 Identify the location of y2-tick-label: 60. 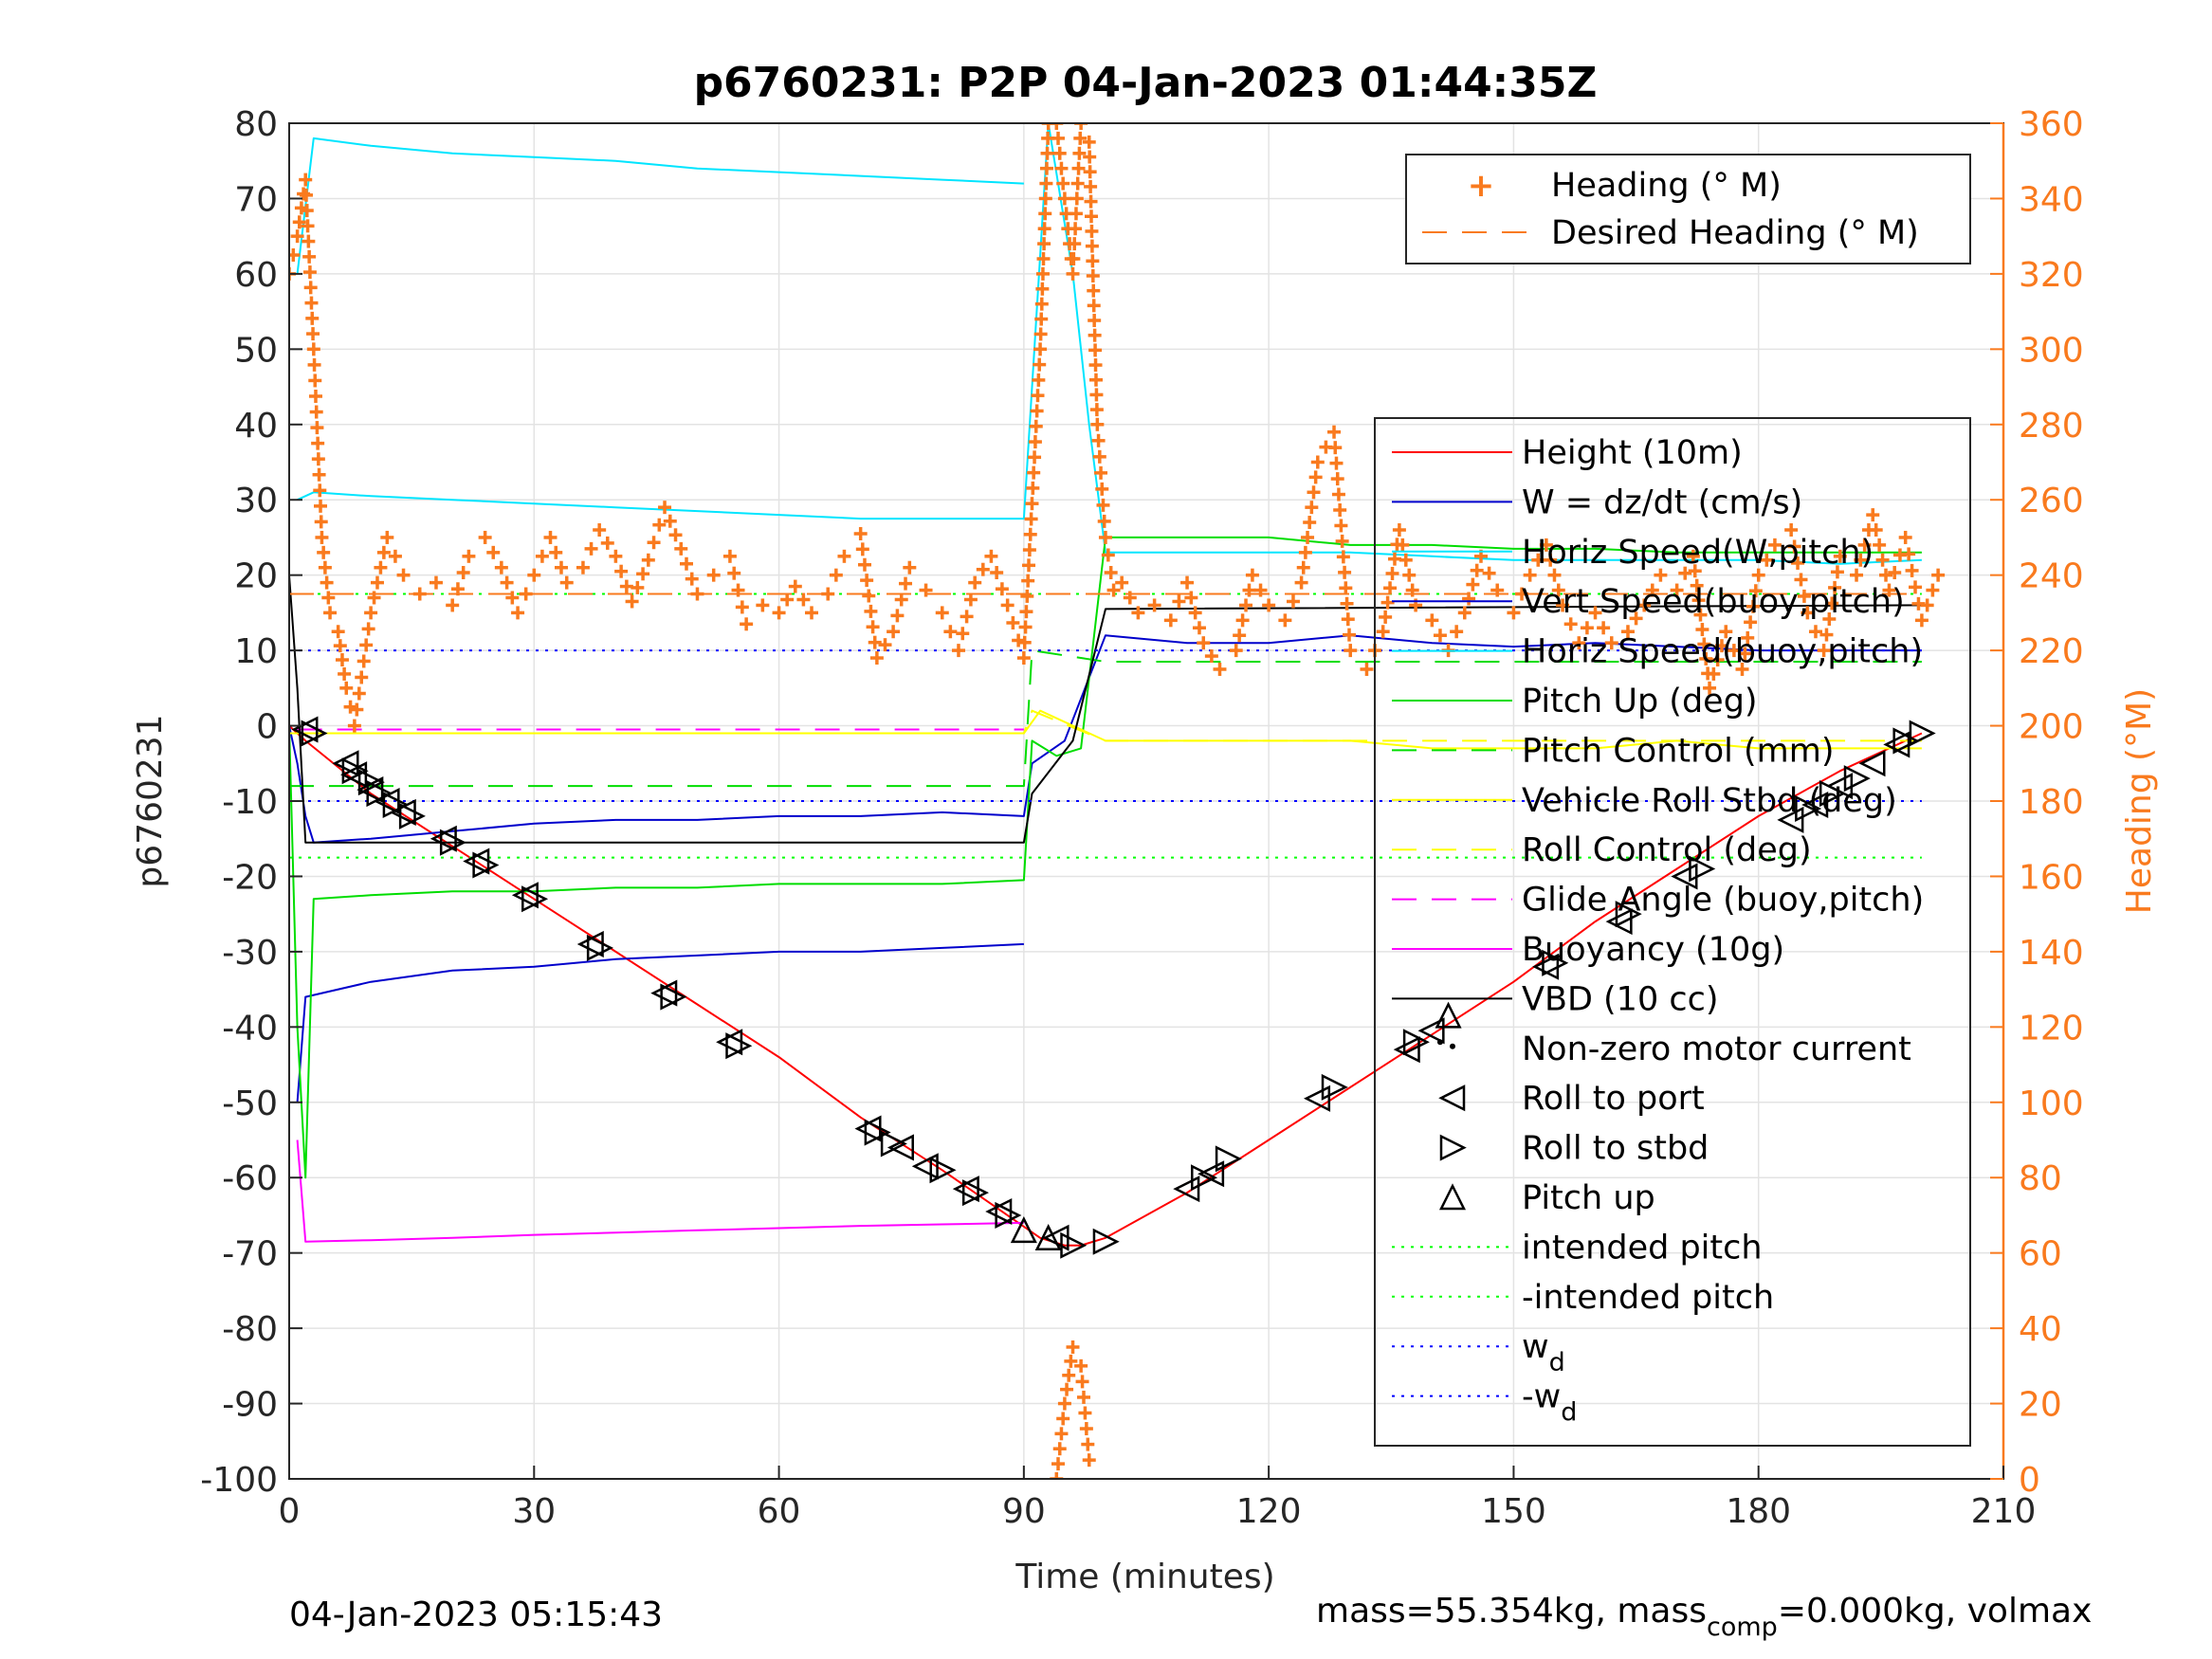
(2040, 1254).